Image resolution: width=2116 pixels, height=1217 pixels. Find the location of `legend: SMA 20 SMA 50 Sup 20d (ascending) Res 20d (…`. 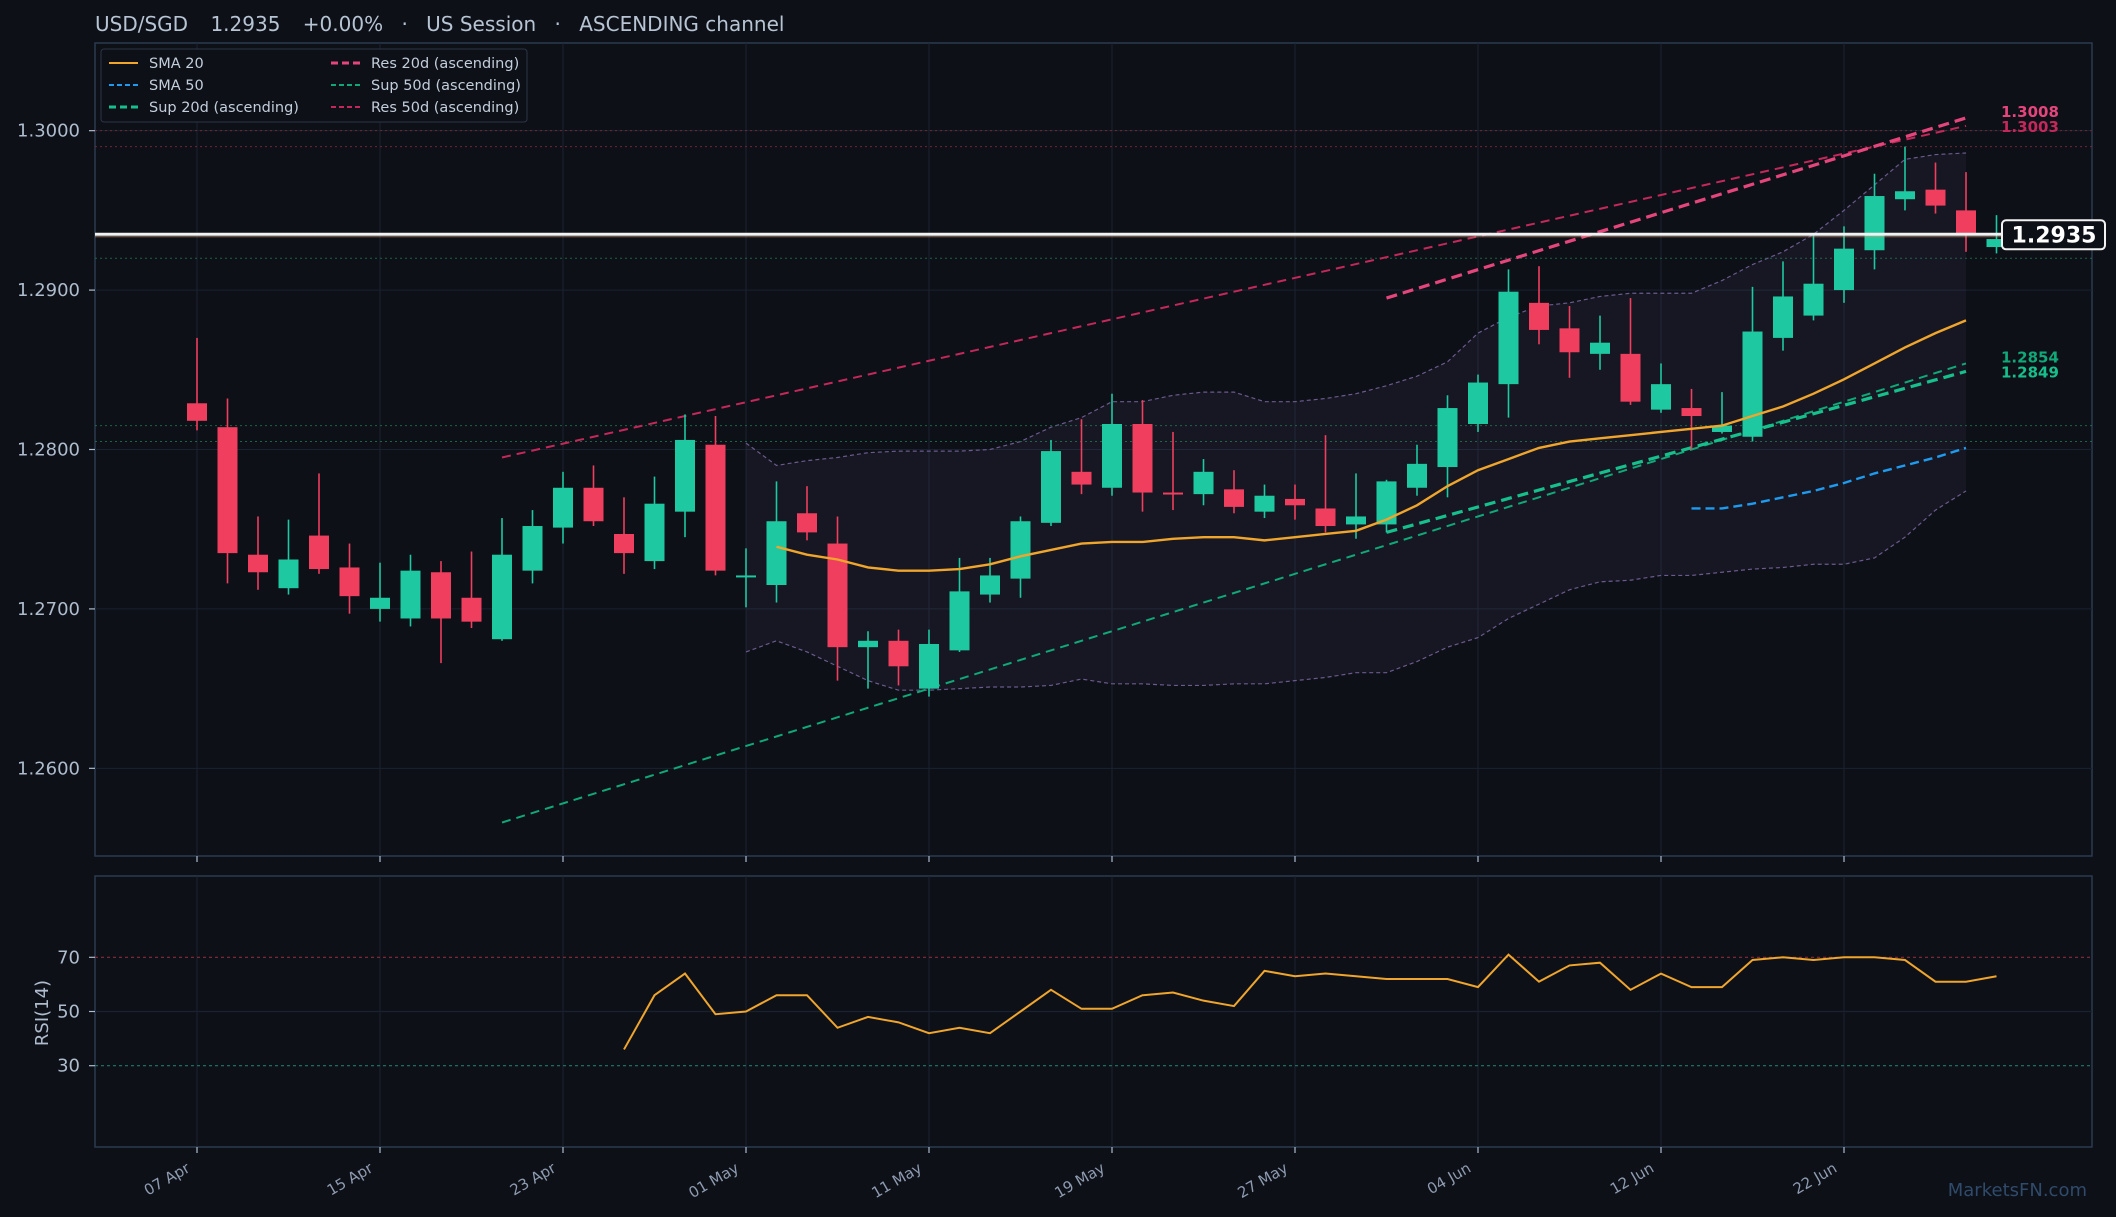

legend: SMA 20 SMA 50 Sup 20d (ascending) Res 20d (… is located at coordinates (314, 85).